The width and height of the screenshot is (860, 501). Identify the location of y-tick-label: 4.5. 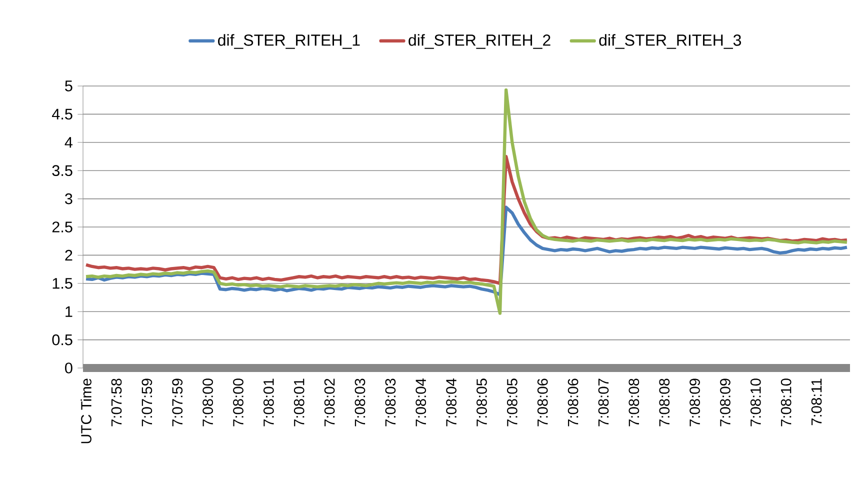
(62, 114).